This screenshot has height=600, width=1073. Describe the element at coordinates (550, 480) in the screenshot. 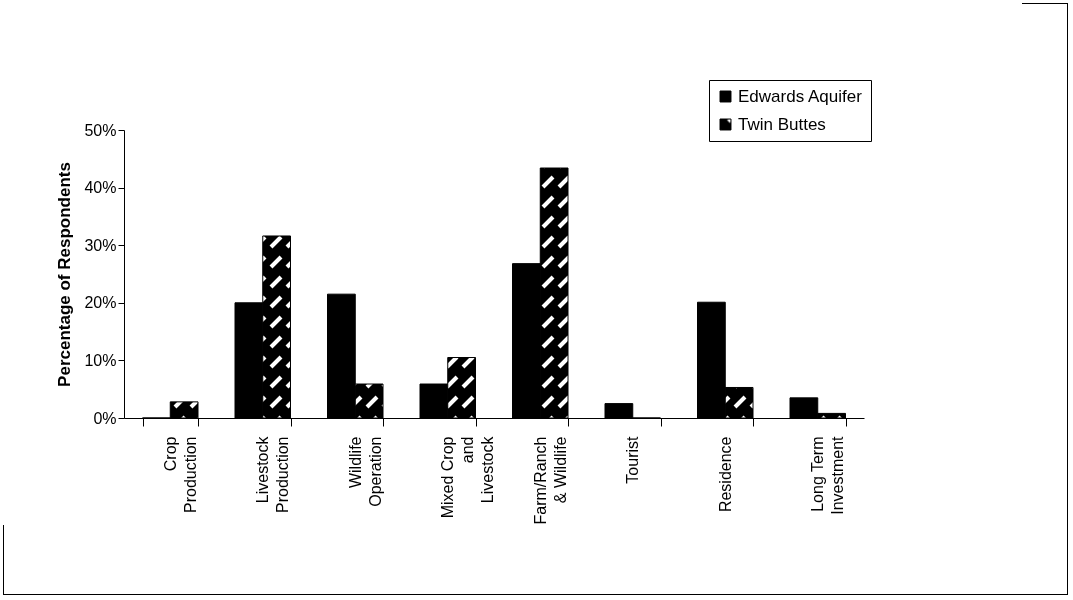

I see `x-tick-label: Farm/Ranch & Wildlife` at that location.